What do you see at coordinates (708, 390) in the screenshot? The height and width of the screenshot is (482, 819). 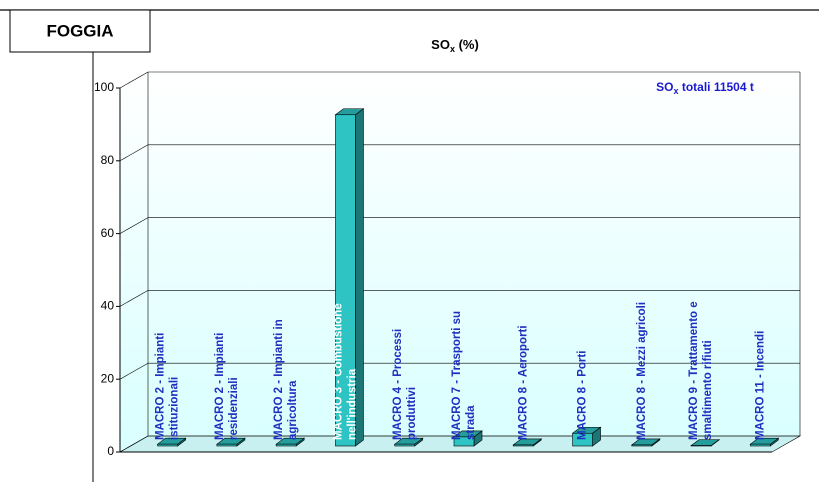 I see `category-label: smaltimento rifiuti` at bounding box center [708, 390].